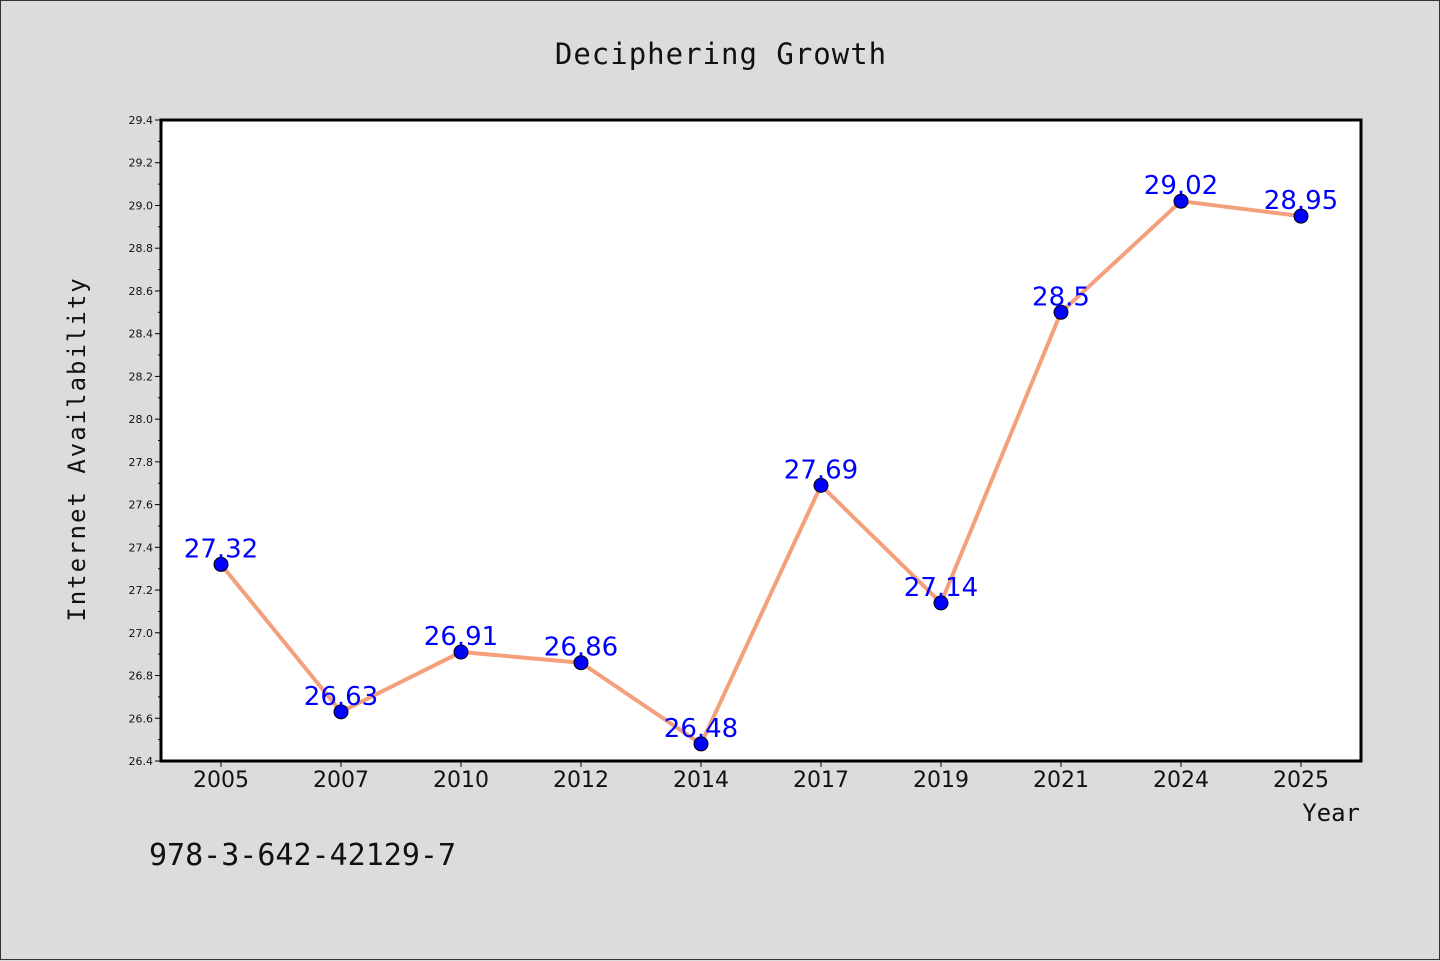 The image size is (1440, 961). I want to click on x-tick-label: 2010, so click(461, 780).